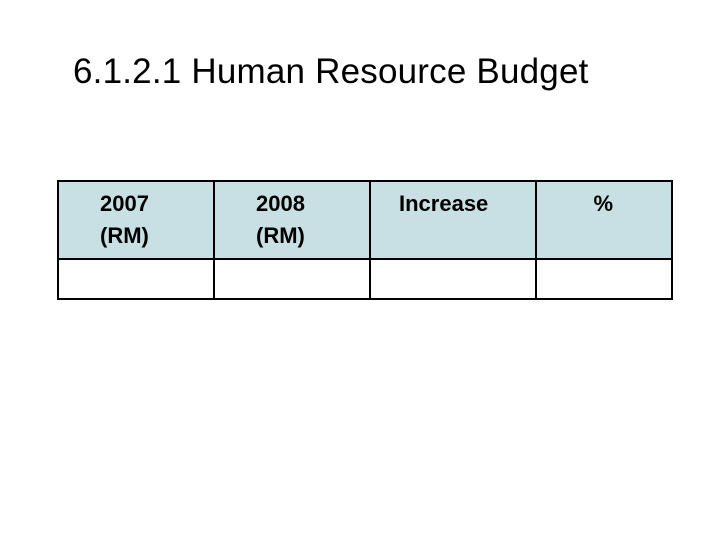  I want to click on header-cell-2007: 2007 (RM), so click(136, 220).